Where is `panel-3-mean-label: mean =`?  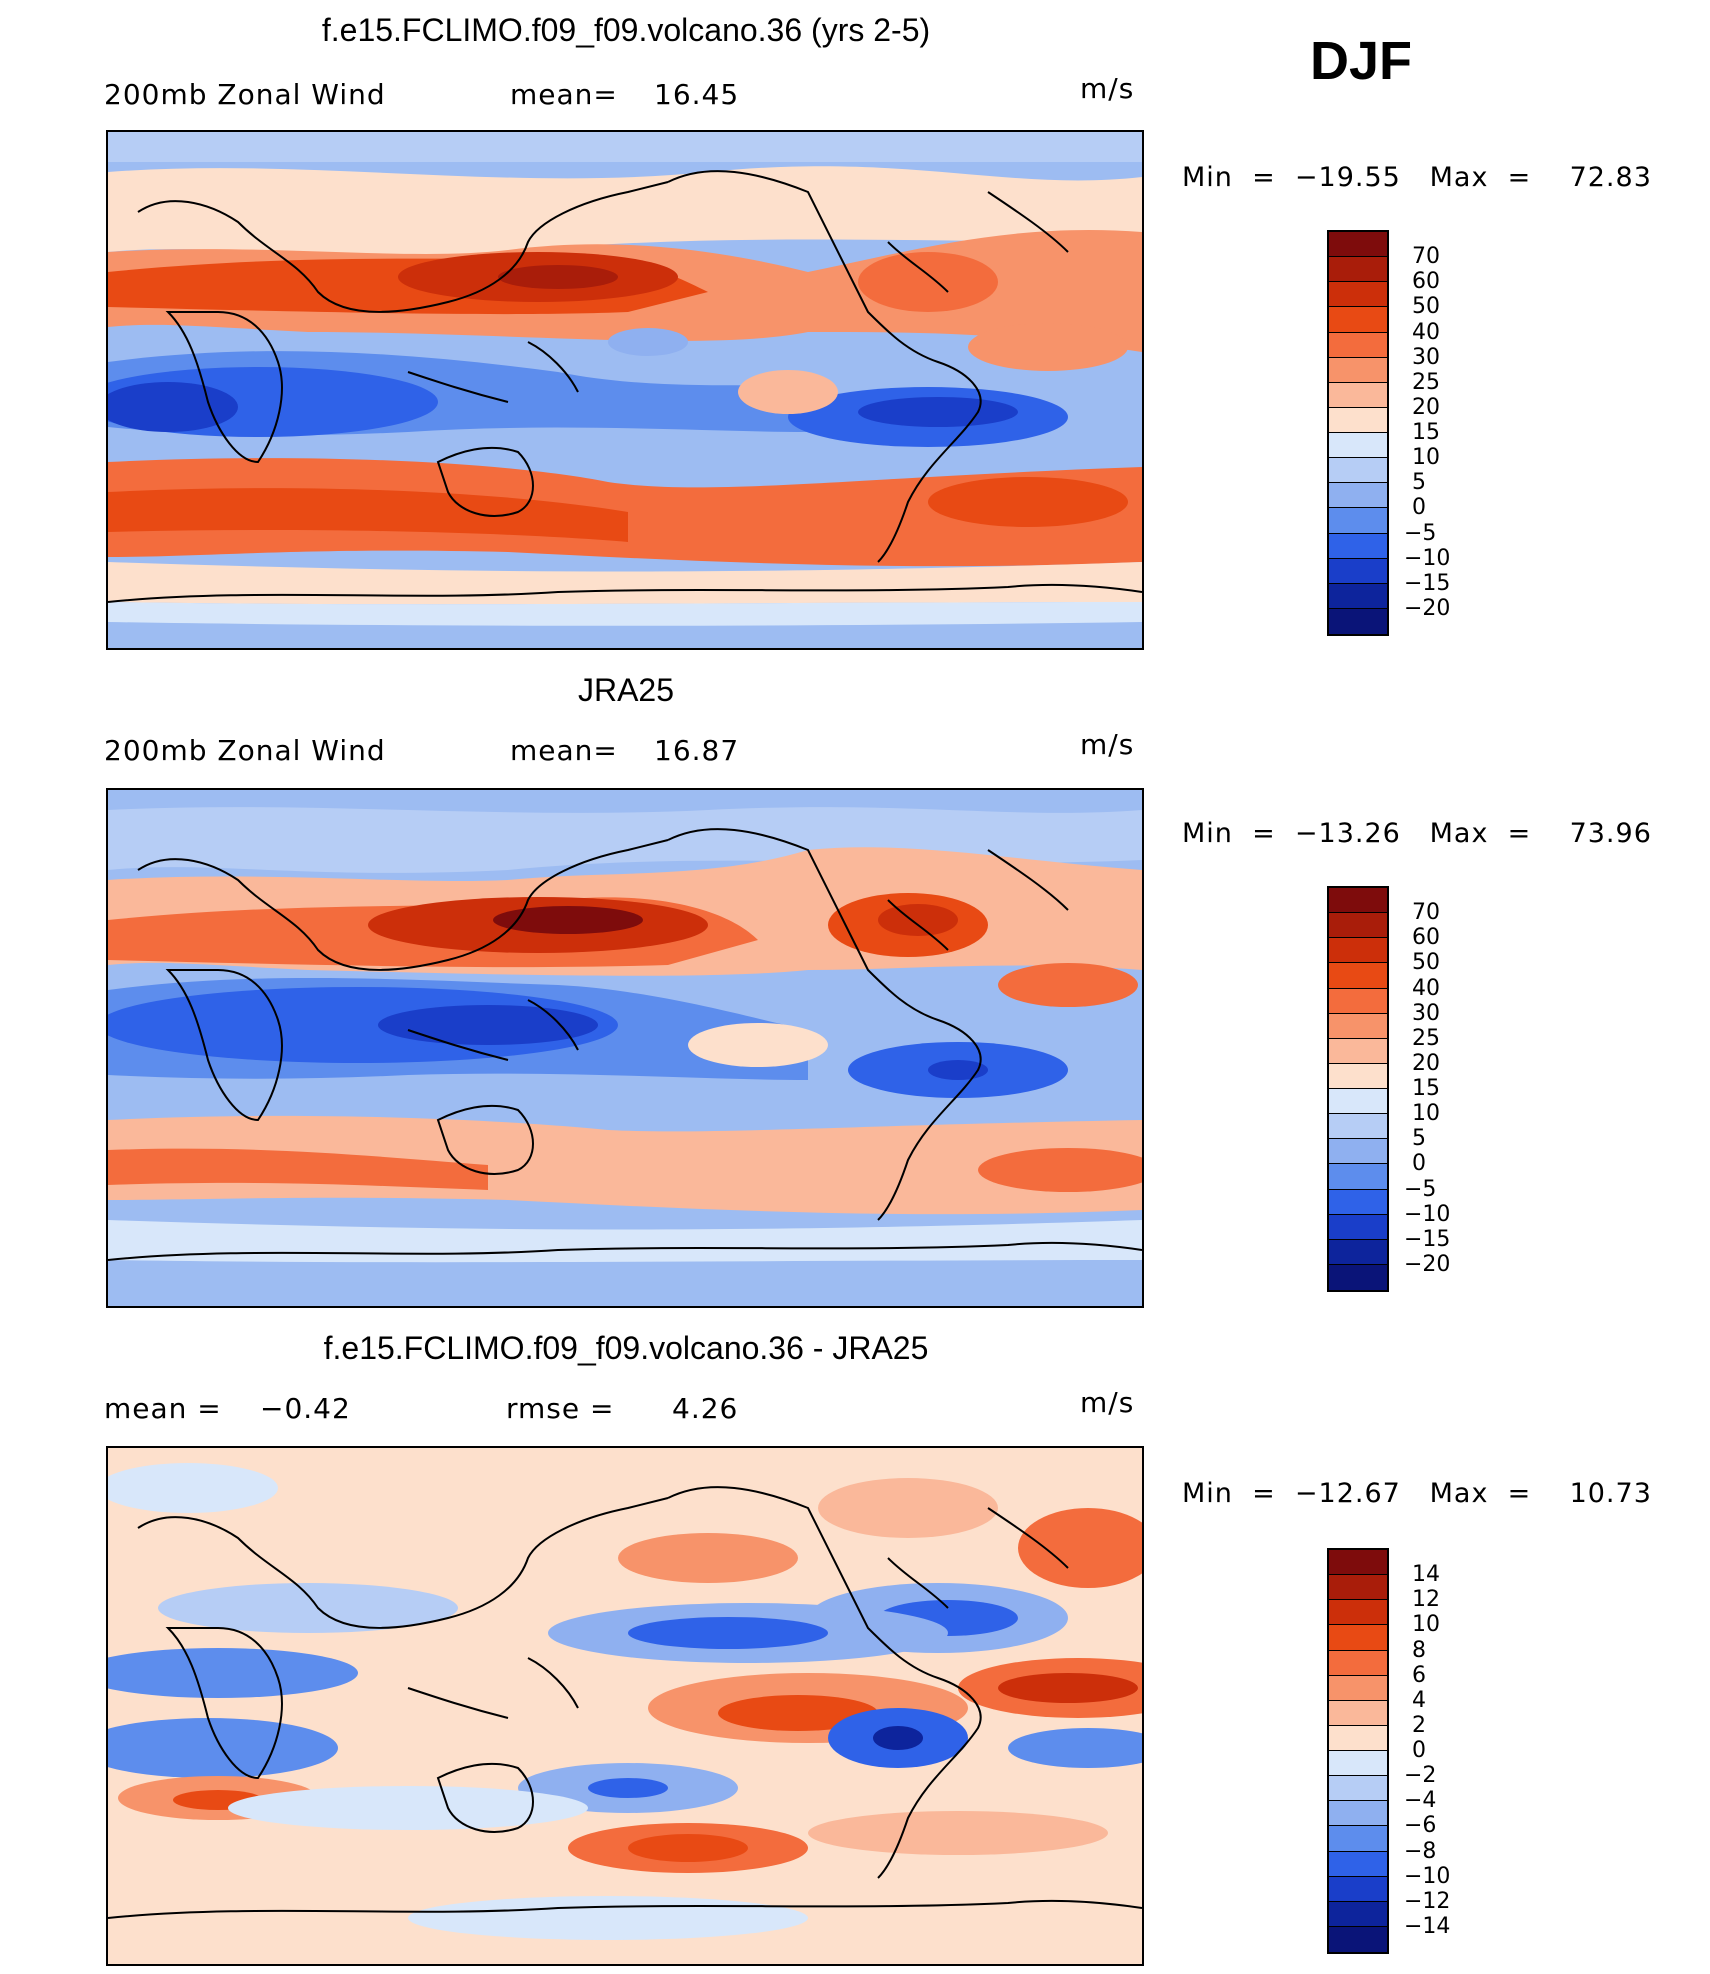 panel-3-mean-label: mean = is located at coordinates (163, 1408).